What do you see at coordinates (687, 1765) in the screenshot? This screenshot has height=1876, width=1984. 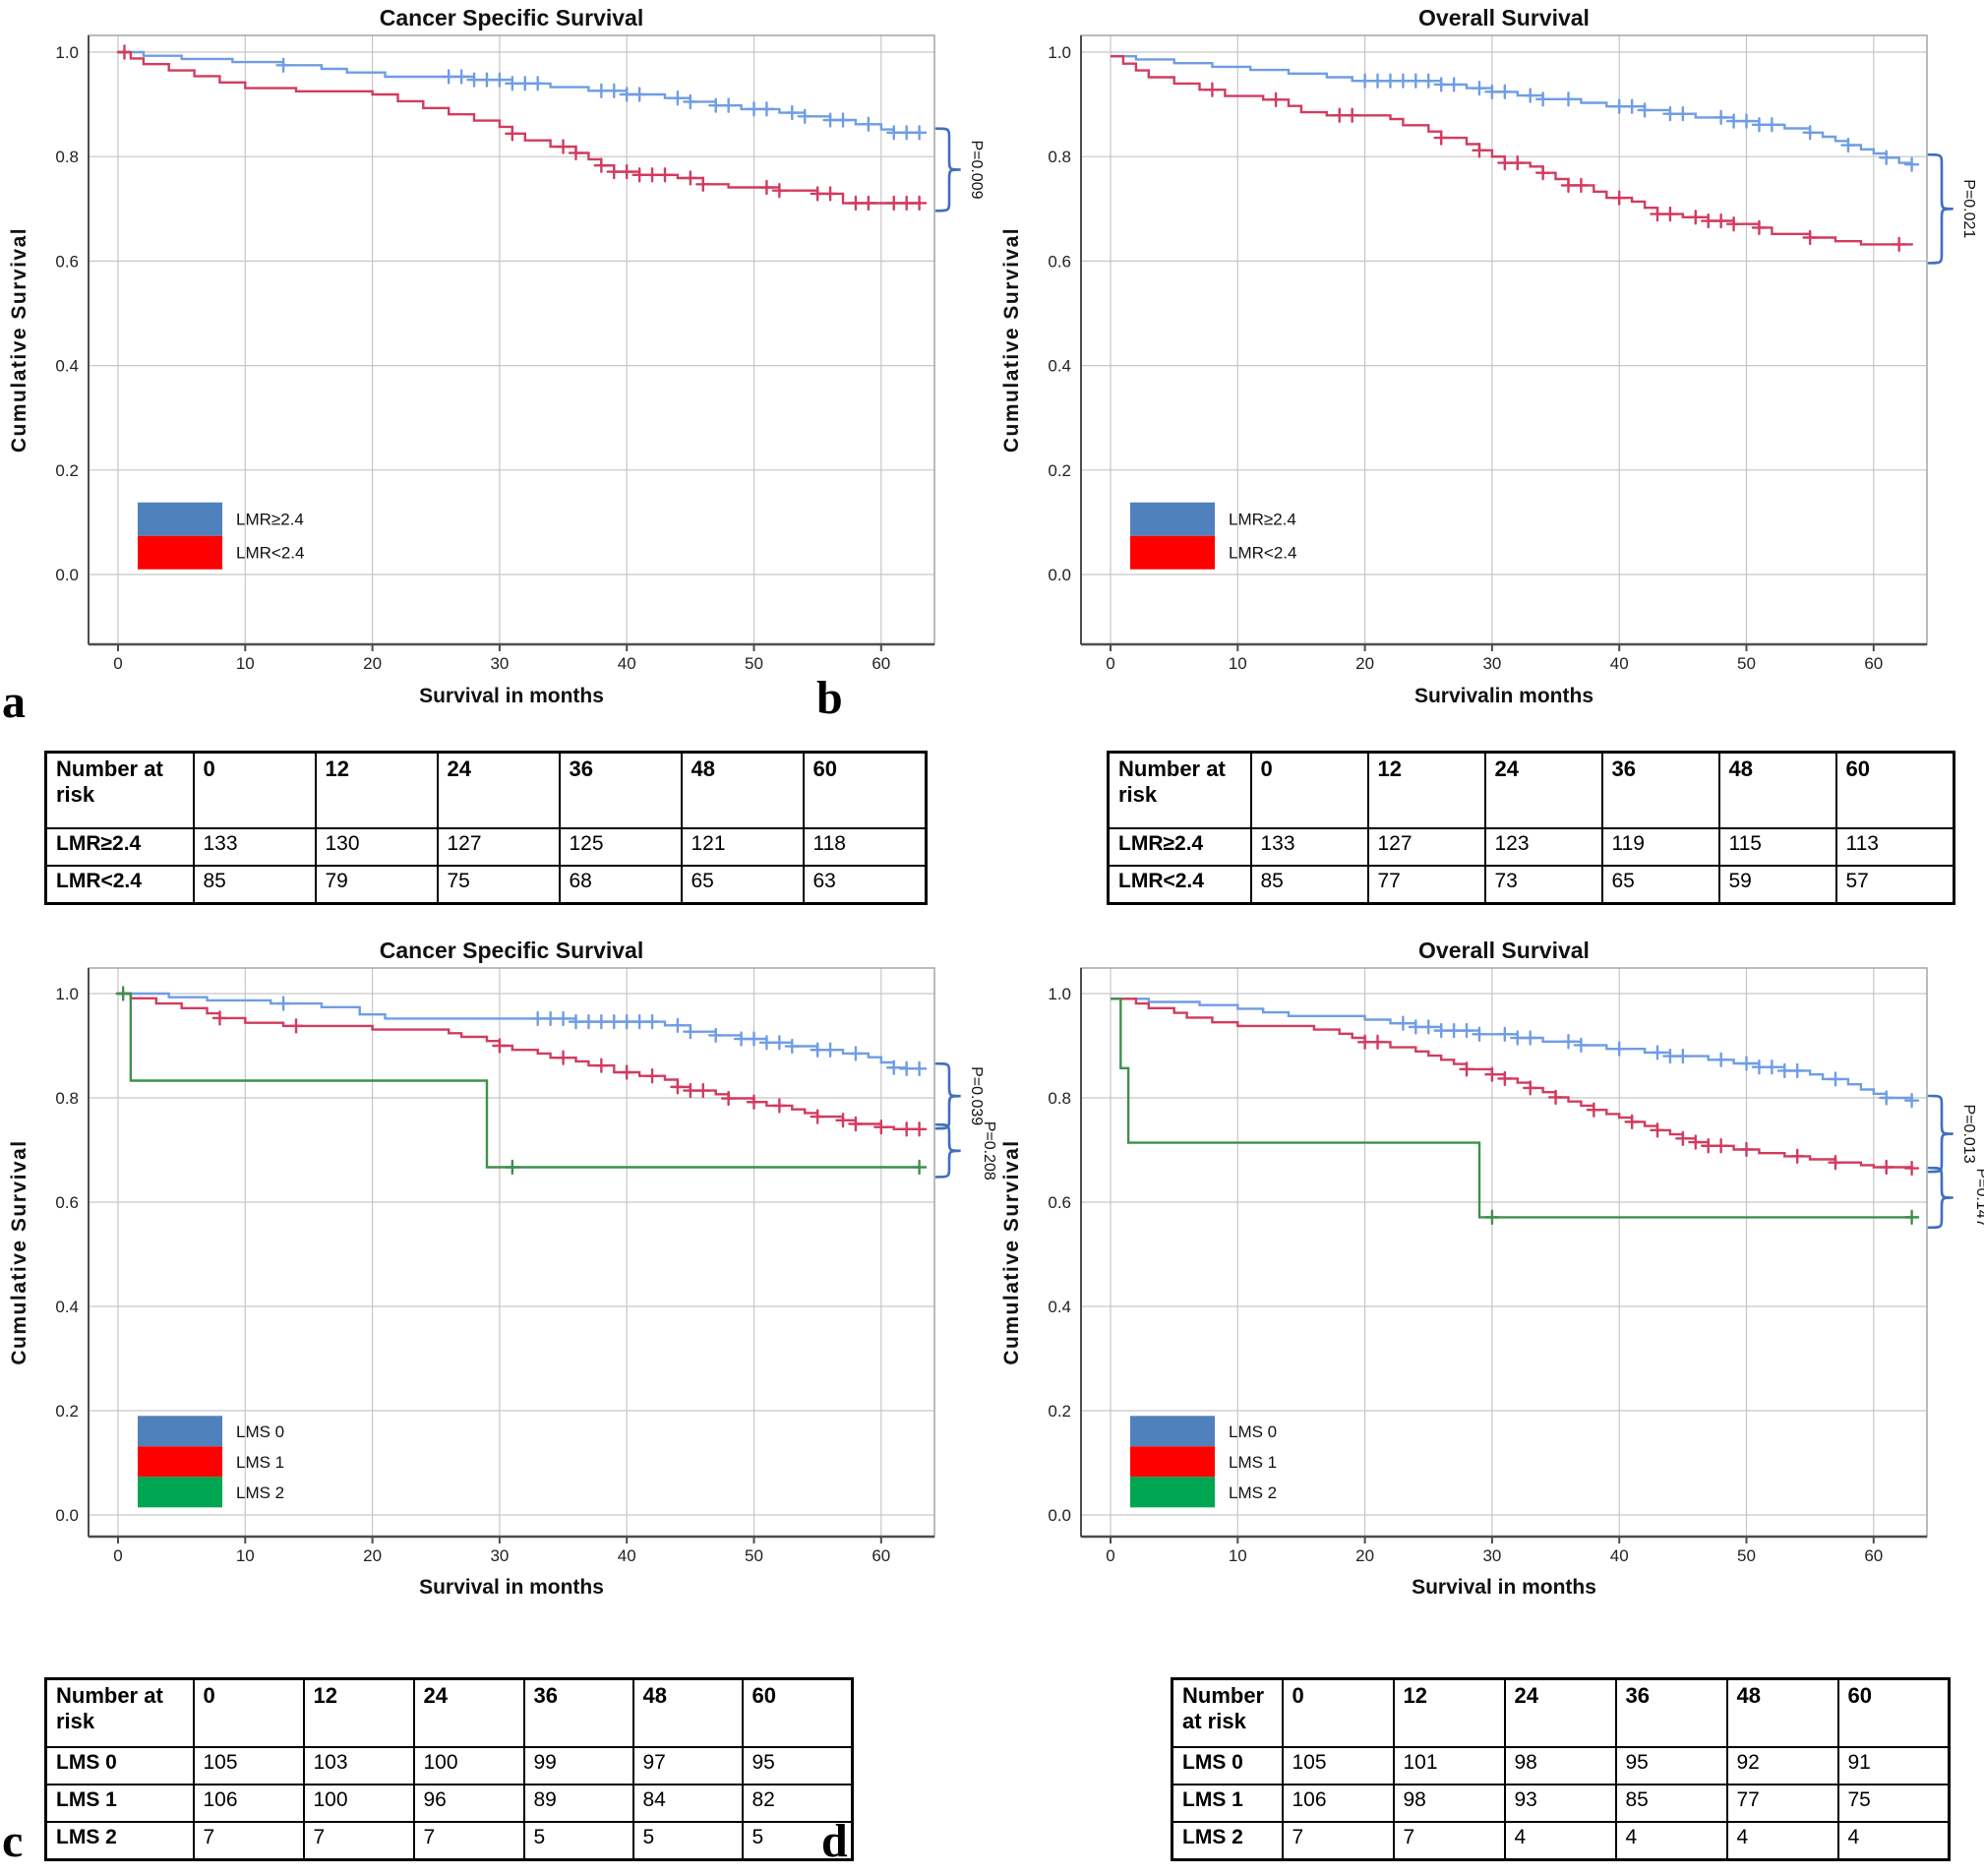 I see `risk-count-cell: 97` at bounding box center [687, 1765].